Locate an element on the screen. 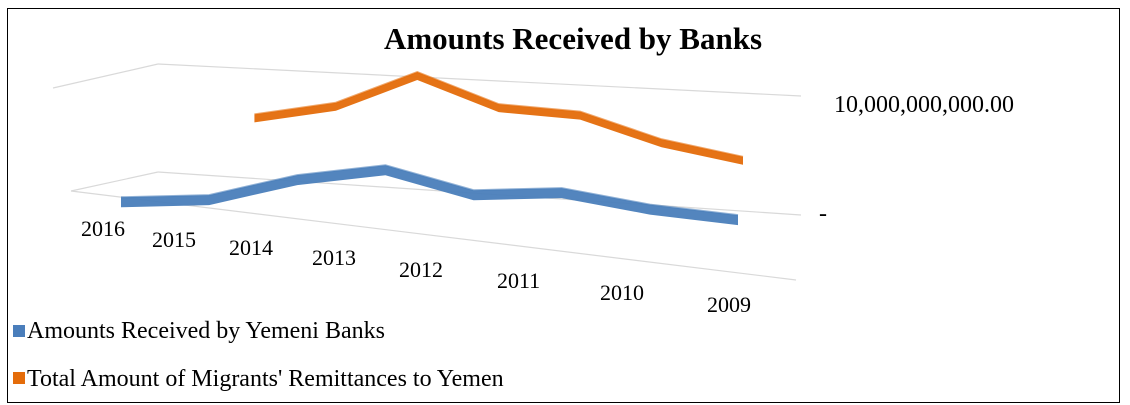 This screenshot has width=1130, height=405. legend-swatch-yemeni-banks is located at coordinates (19, 331).